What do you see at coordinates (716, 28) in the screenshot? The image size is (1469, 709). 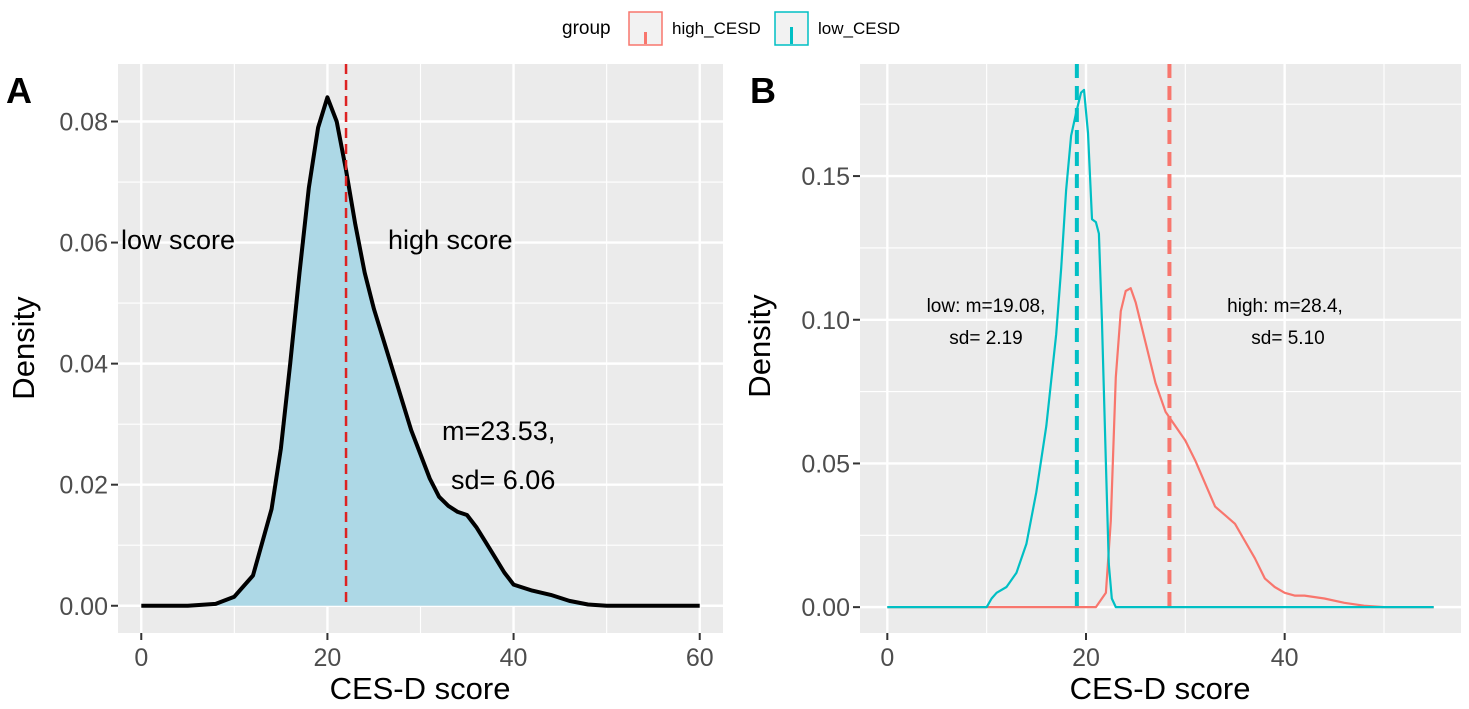 I see `legend-label-high: high_CESD` at bounding box center [716, 28].